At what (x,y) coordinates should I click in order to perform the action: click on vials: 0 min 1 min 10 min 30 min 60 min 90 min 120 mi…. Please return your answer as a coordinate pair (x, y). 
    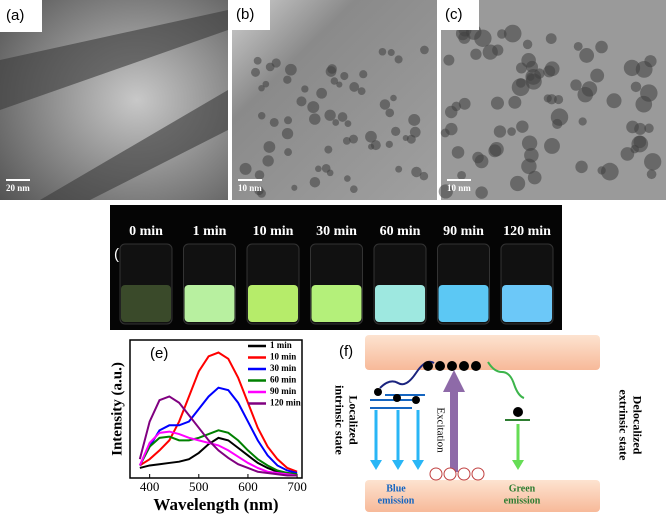
    Looking at the image, I should click on (336, 274).